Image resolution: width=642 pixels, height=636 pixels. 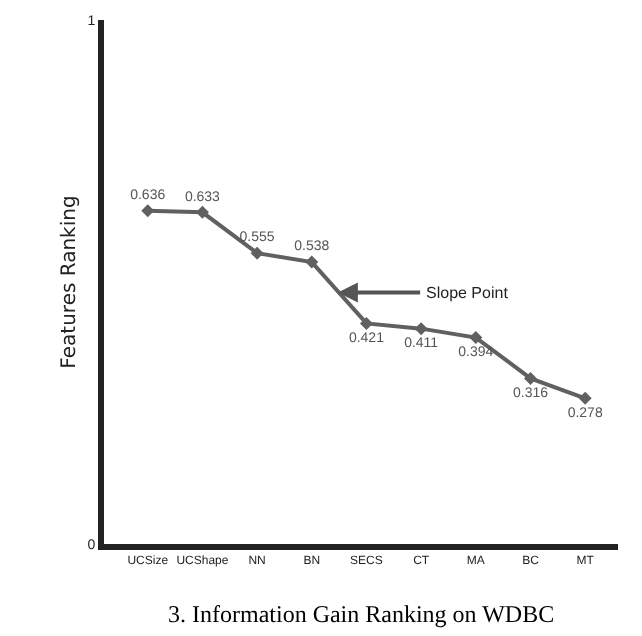 I want to click on text: 3. Information Gain Ranking on WDBC, so click(x=361, y=614).